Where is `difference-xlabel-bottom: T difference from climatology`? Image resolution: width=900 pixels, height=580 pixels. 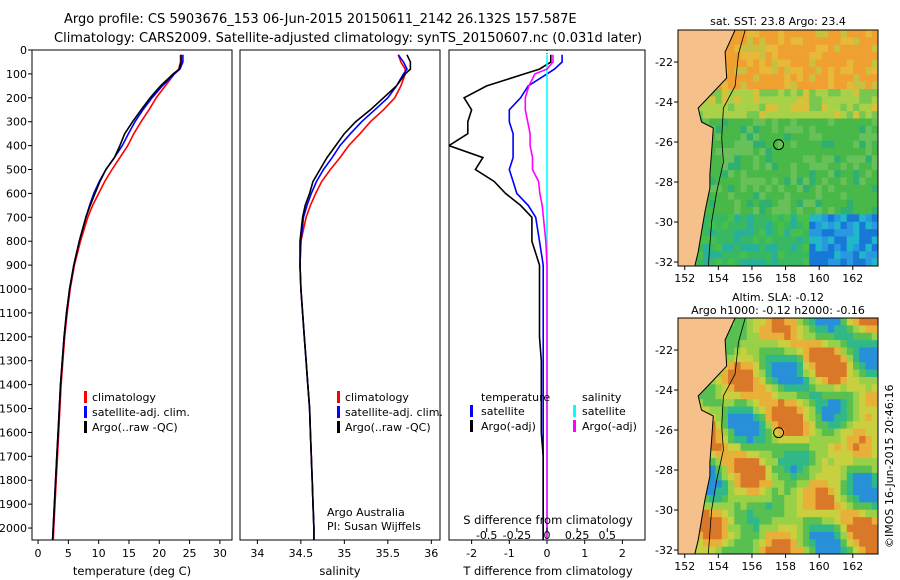 difference-xlabel-bottom: T difference from climatology is located at coordinates (547, 571).